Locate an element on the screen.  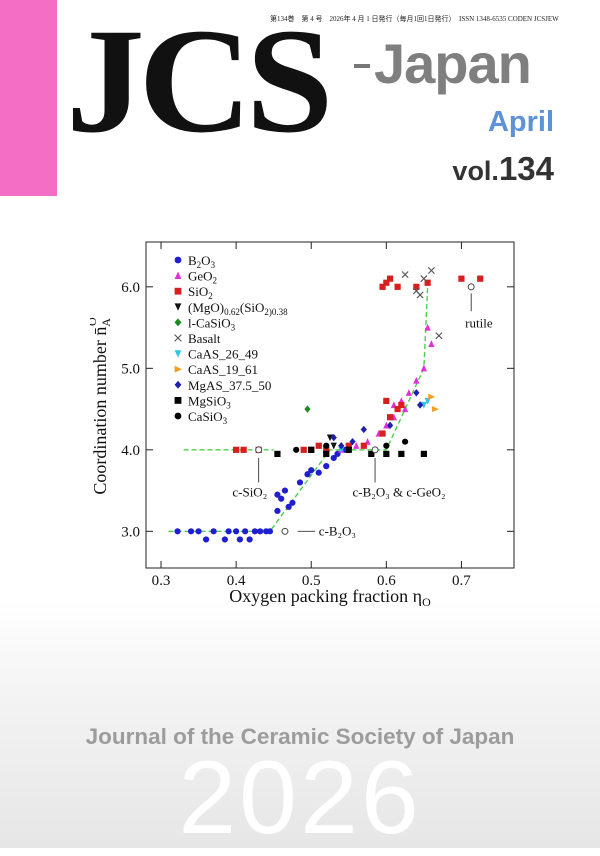
data-point-mgosio2 is located at coordinates (330, 438).